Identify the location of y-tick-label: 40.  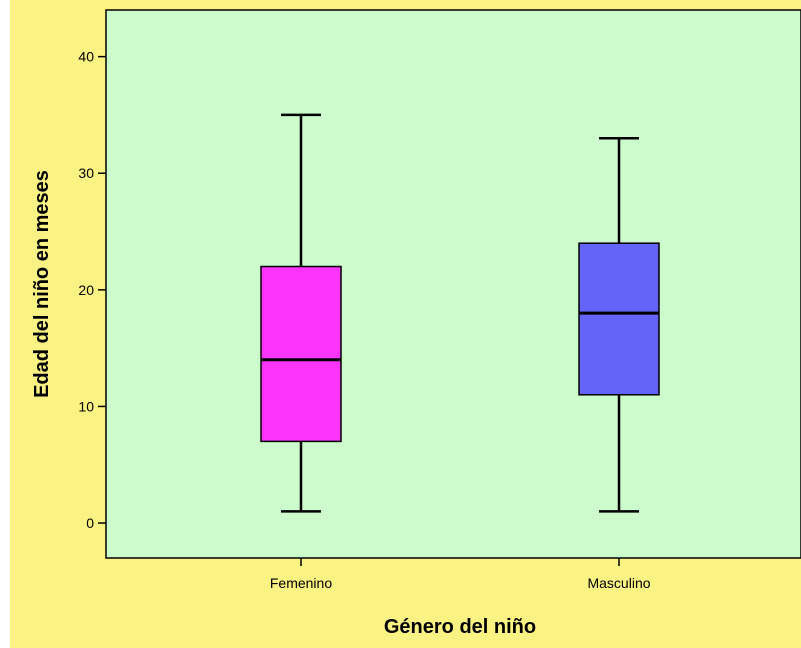
(86, 57).